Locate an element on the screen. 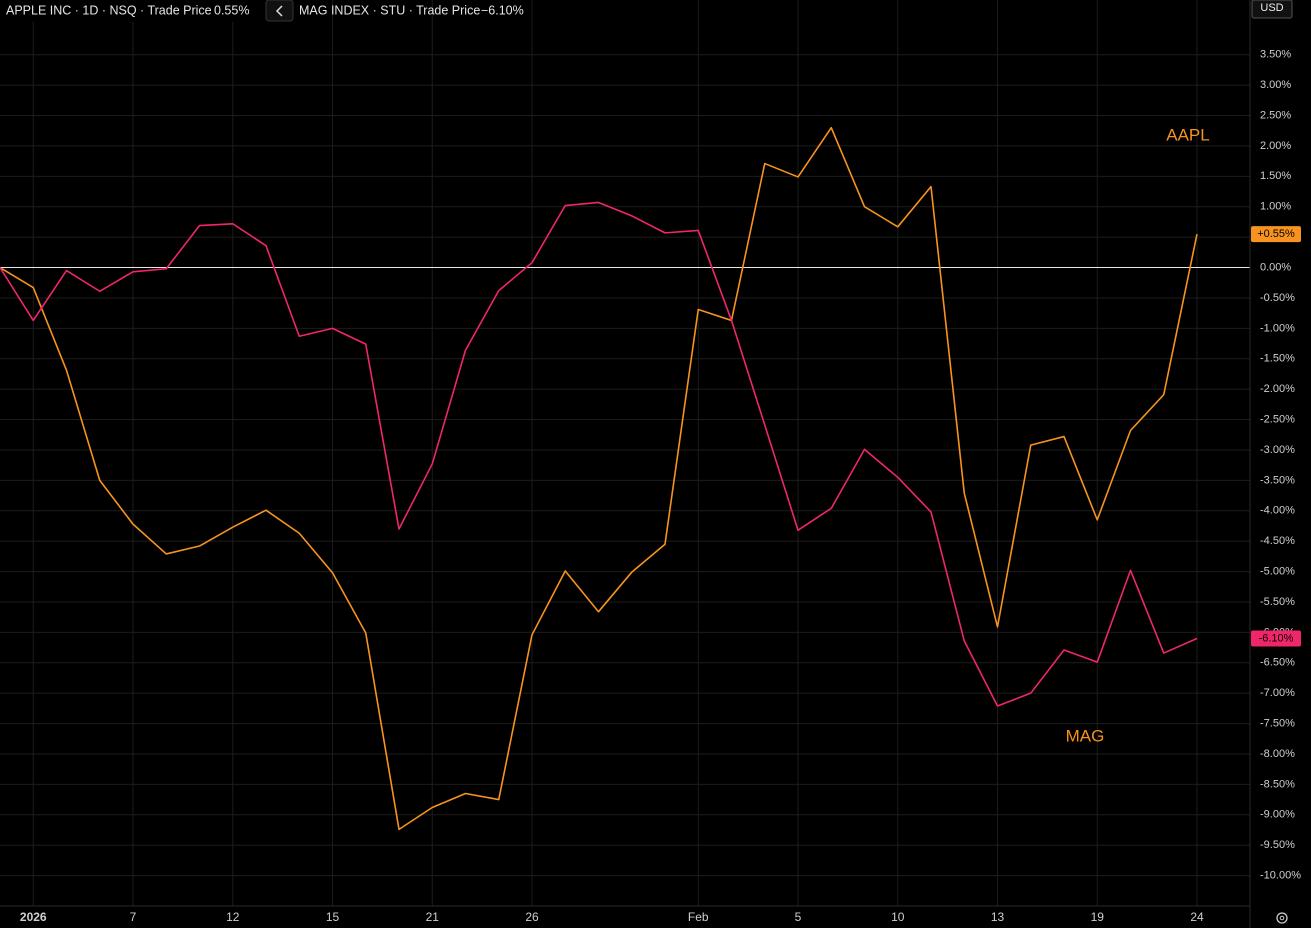 This screenshot has height=928, width=1311. y-tick-label: -4.50% is located at coordinates (1277, 541).